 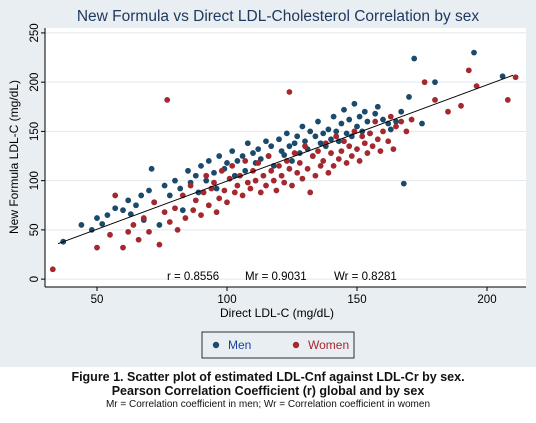 I want to click on legend-marker-women, so click(x=296, y=345).